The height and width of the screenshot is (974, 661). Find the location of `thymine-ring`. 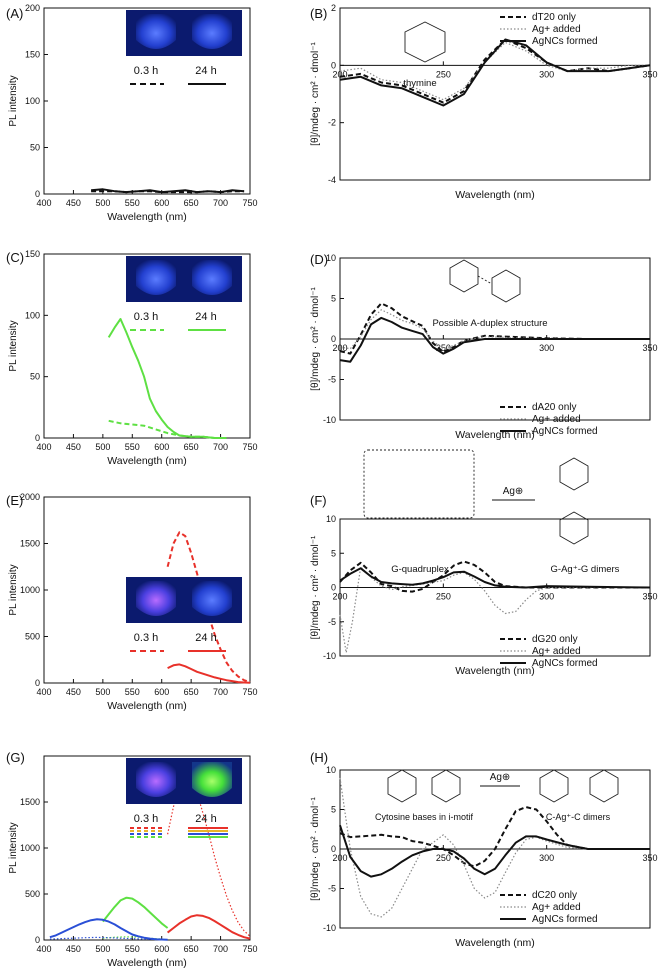

thymine-ring is located at coordinates (425, 42).